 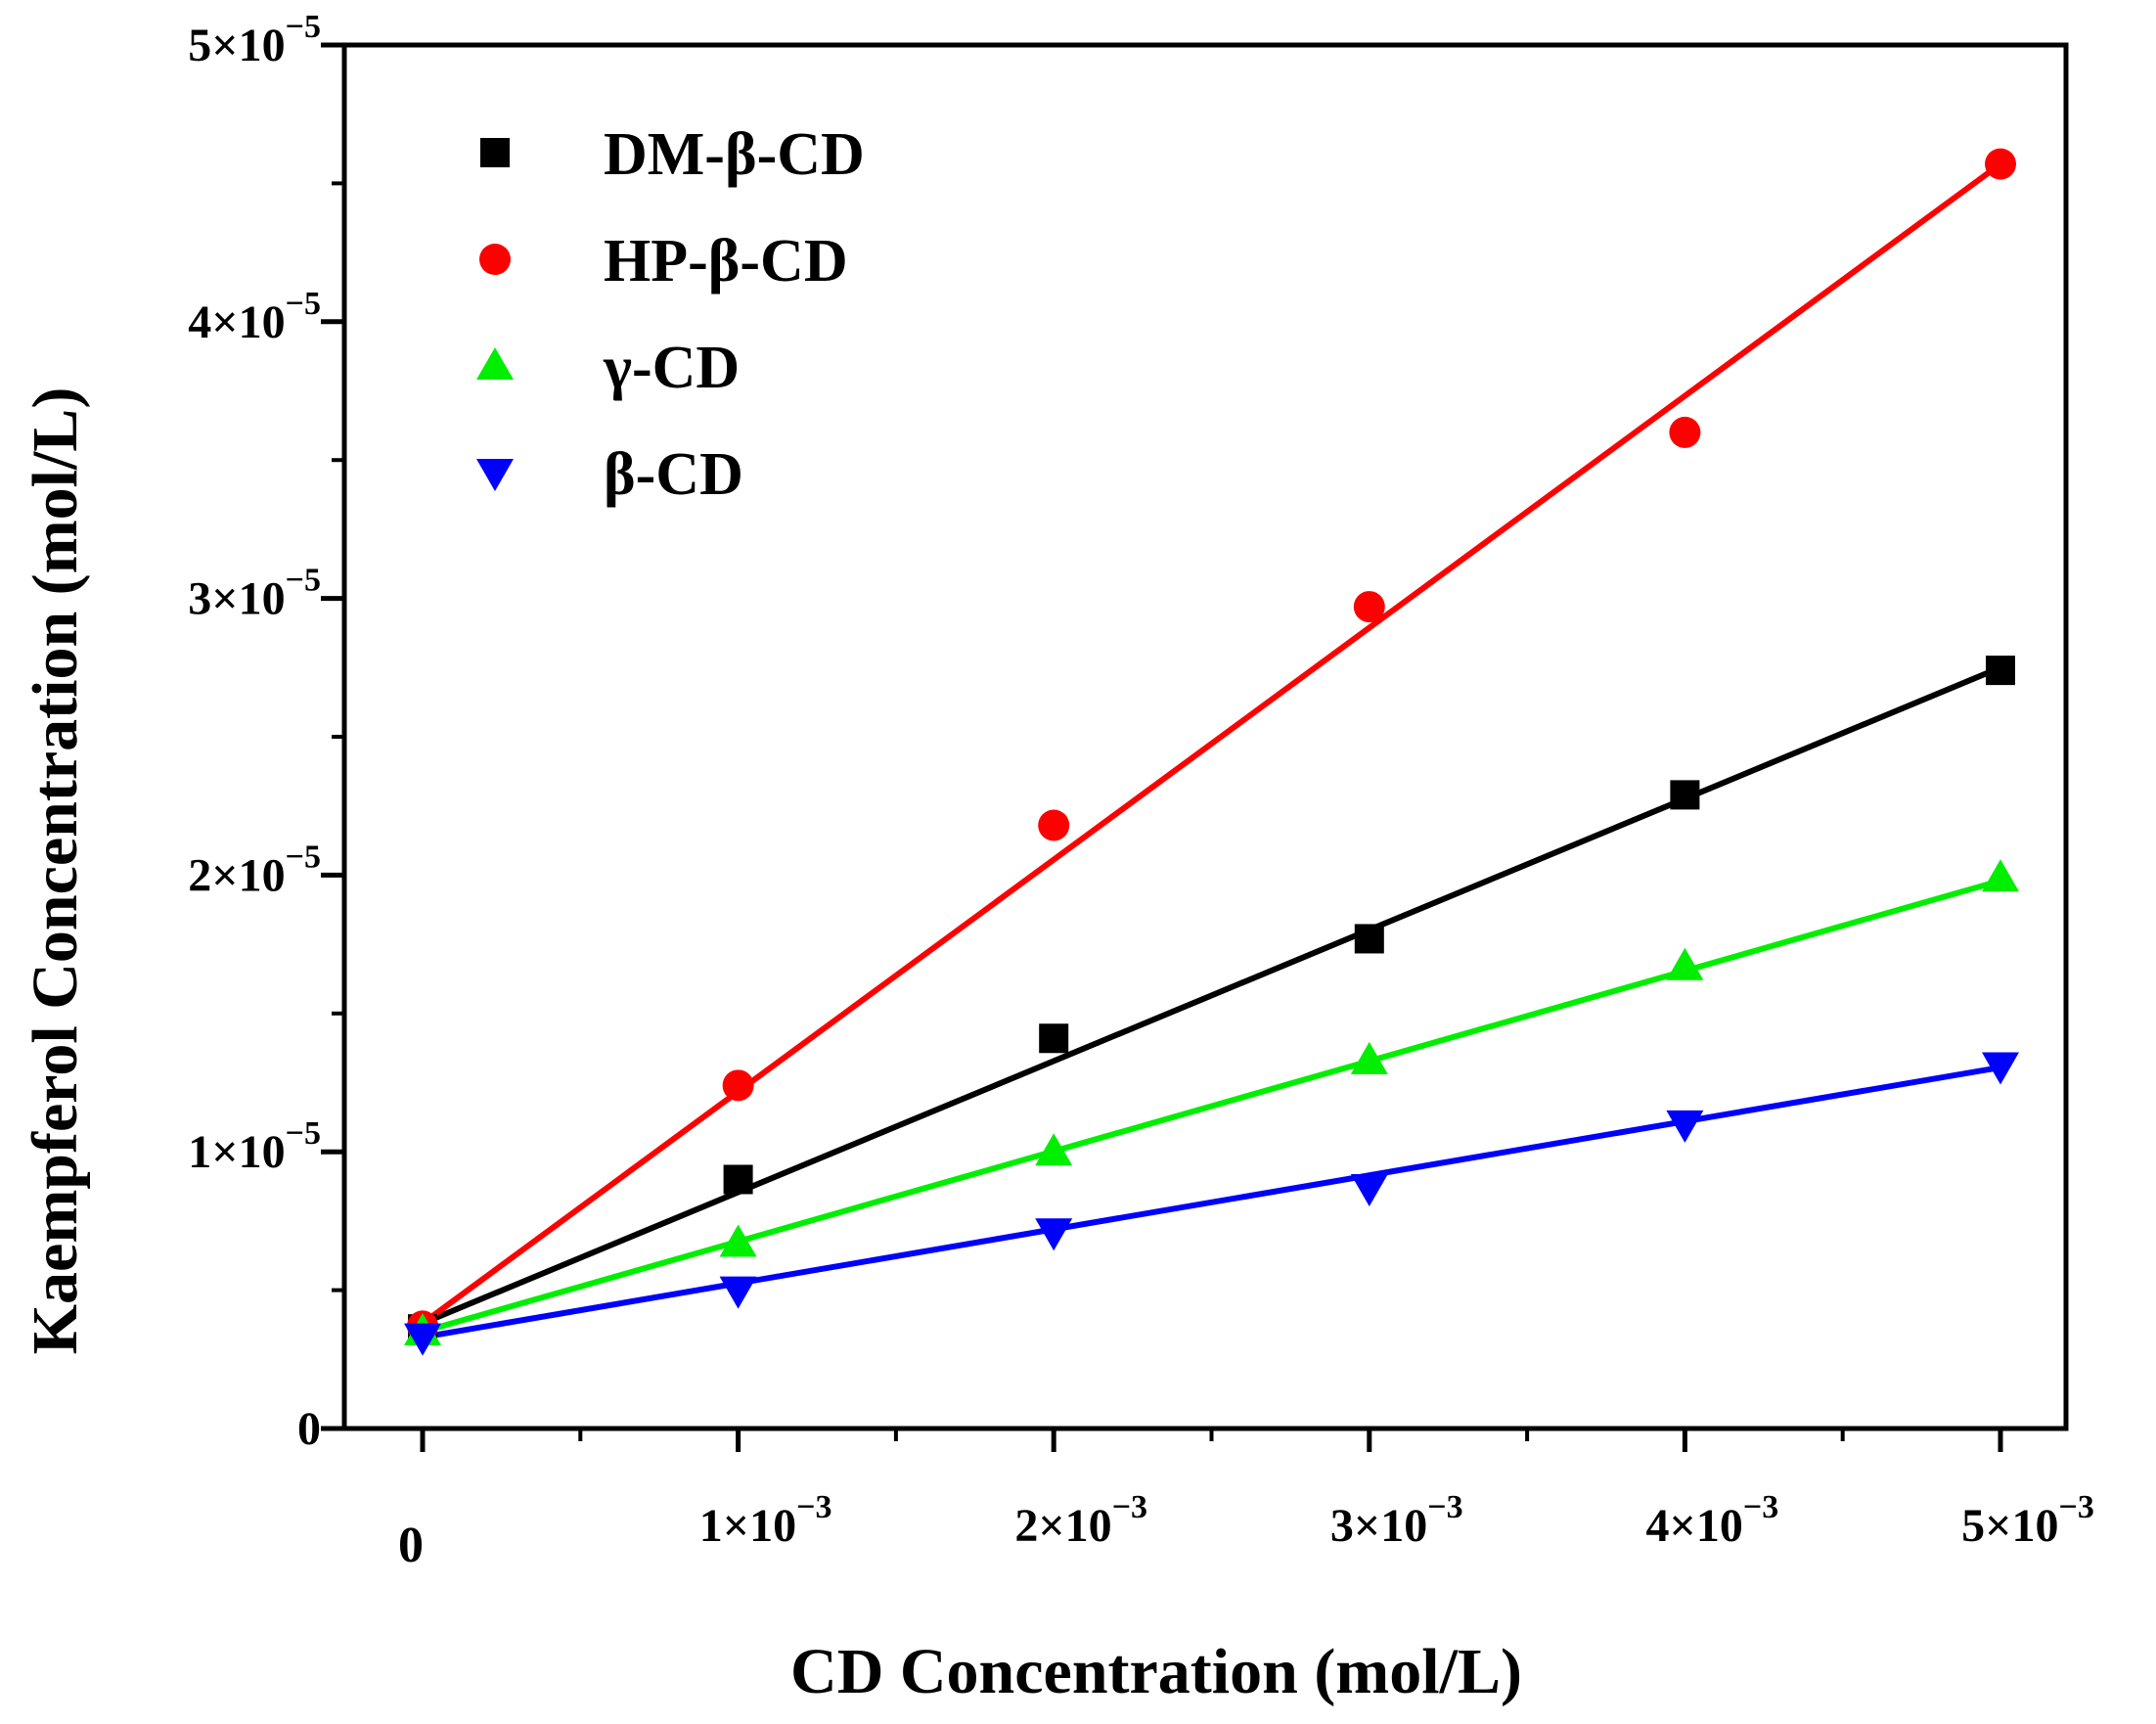 I want to click on y-tick-label-4: 4×10⁻⁵, so click(x=254, y=317).